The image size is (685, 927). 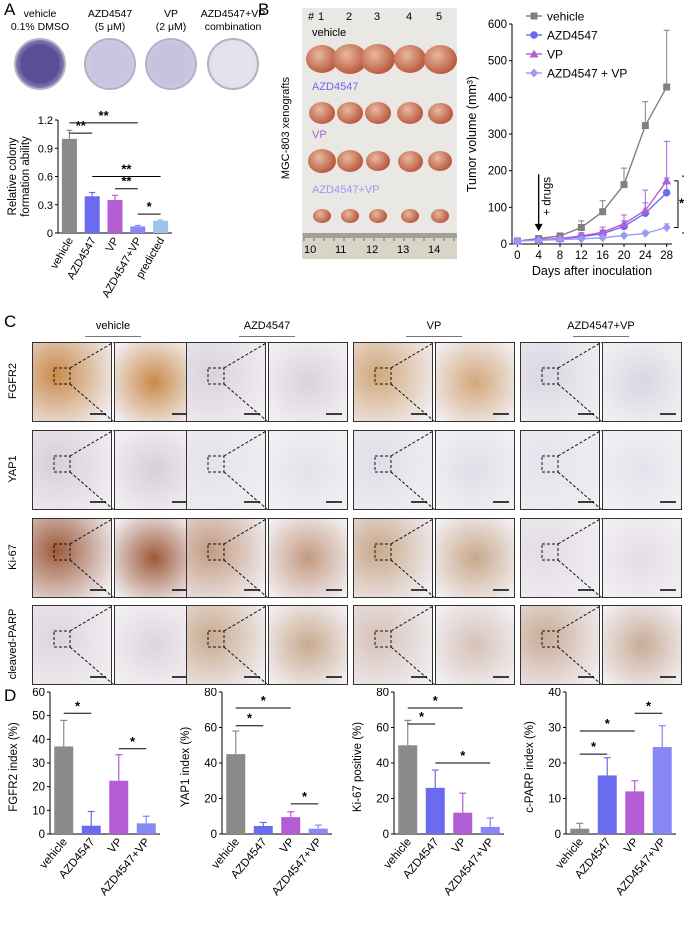 I want to click on ihc-column-header: AZD4547, so click(x=267, y=326).